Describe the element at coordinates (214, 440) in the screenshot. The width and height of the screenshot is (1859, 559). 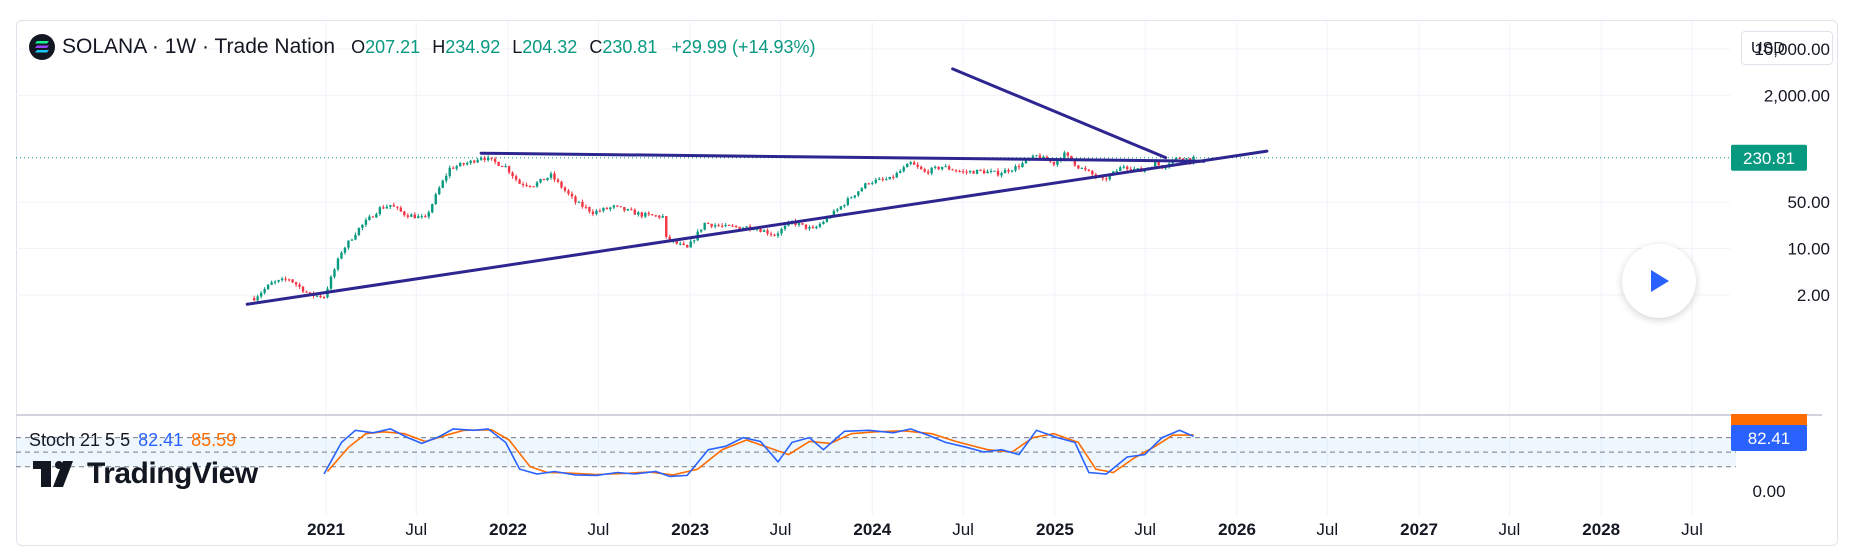
I see `stoch-d-value: 85.59` at that location.